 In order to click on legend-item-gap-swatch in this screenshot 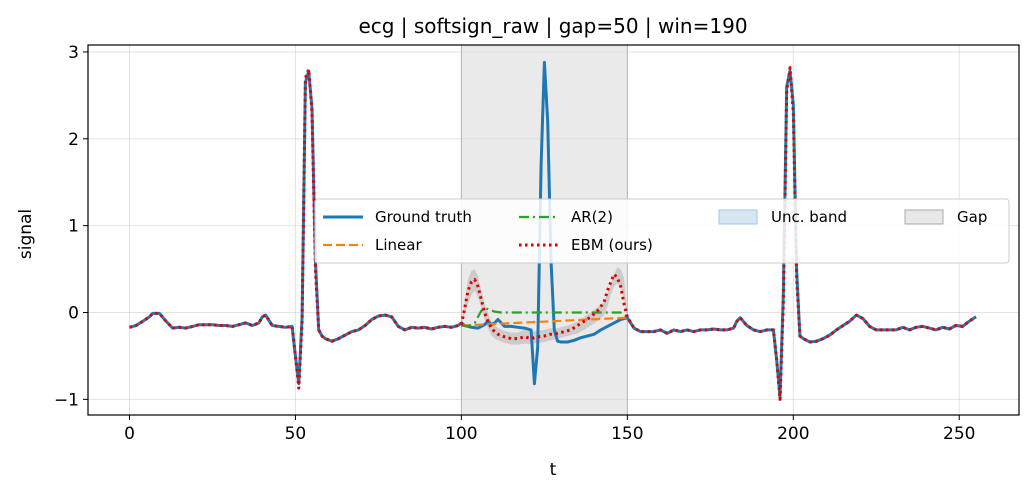, I will do `click(924, 217)`.